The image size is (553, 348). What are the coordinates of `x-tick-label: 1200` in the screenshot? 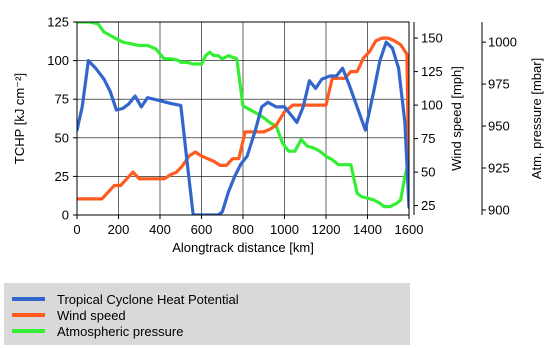 It's located at (326, 229).